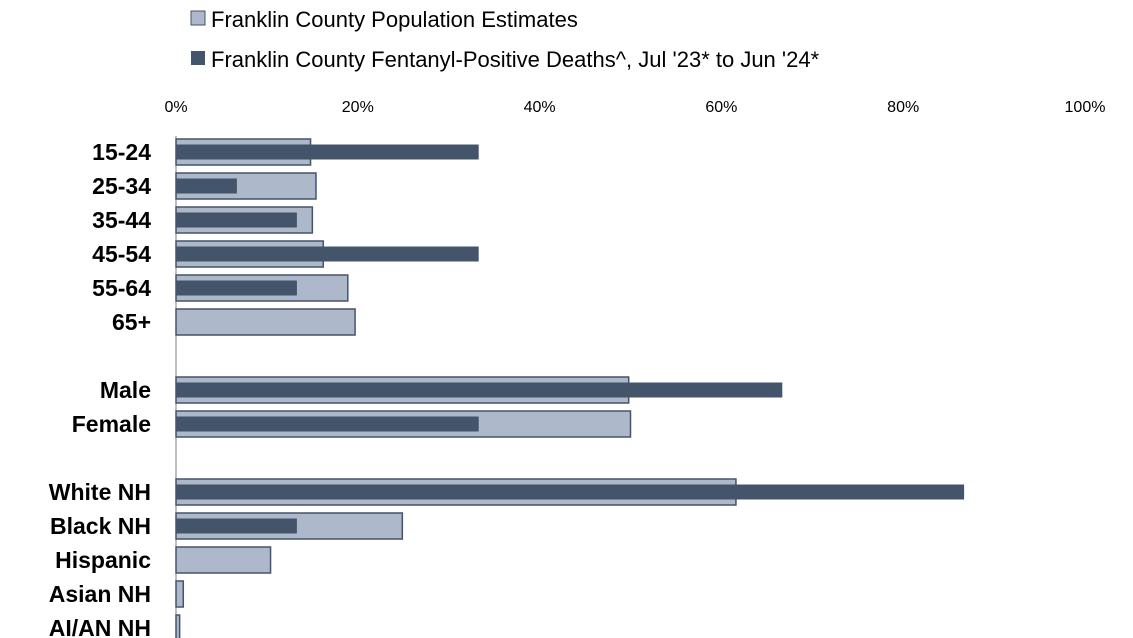 The height and width of the screenshot is (638, 1133). Describe the element at coordinates (175, 107) in the screenshot. I see `x-tick-label: 0%` at that location.